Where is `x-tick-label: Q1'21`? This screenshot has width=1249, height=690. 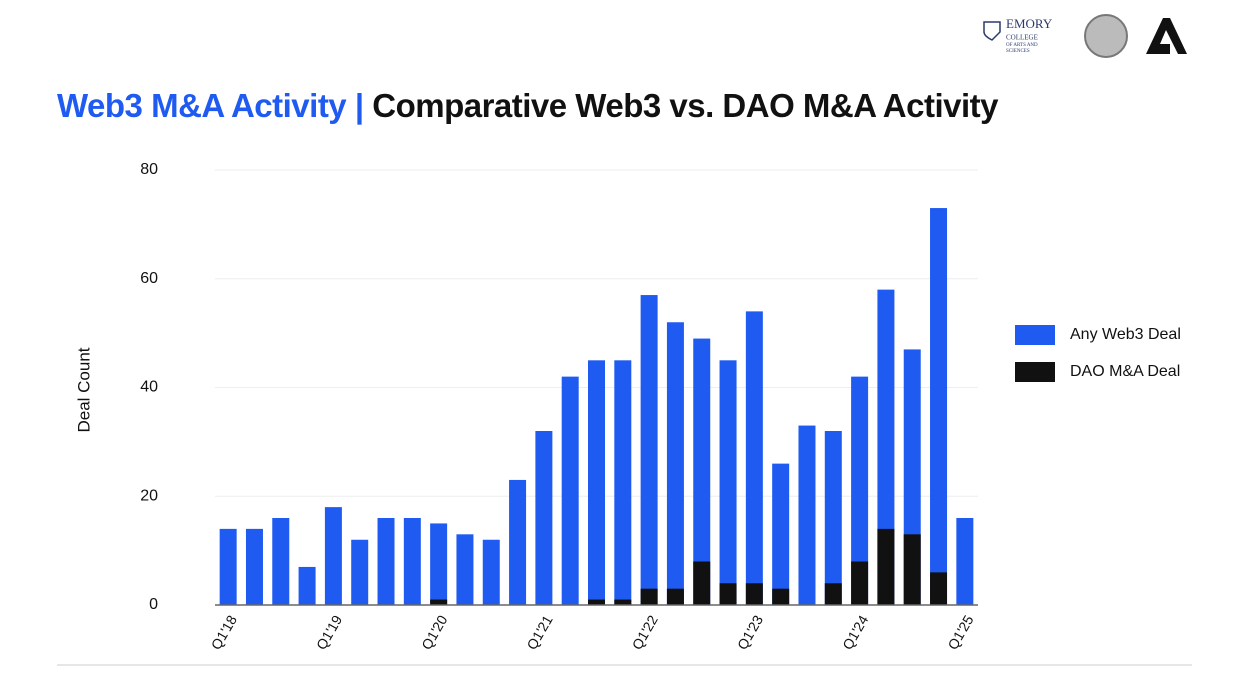
x-tick-label: Q1'21 is located at coordinates (539, 632).